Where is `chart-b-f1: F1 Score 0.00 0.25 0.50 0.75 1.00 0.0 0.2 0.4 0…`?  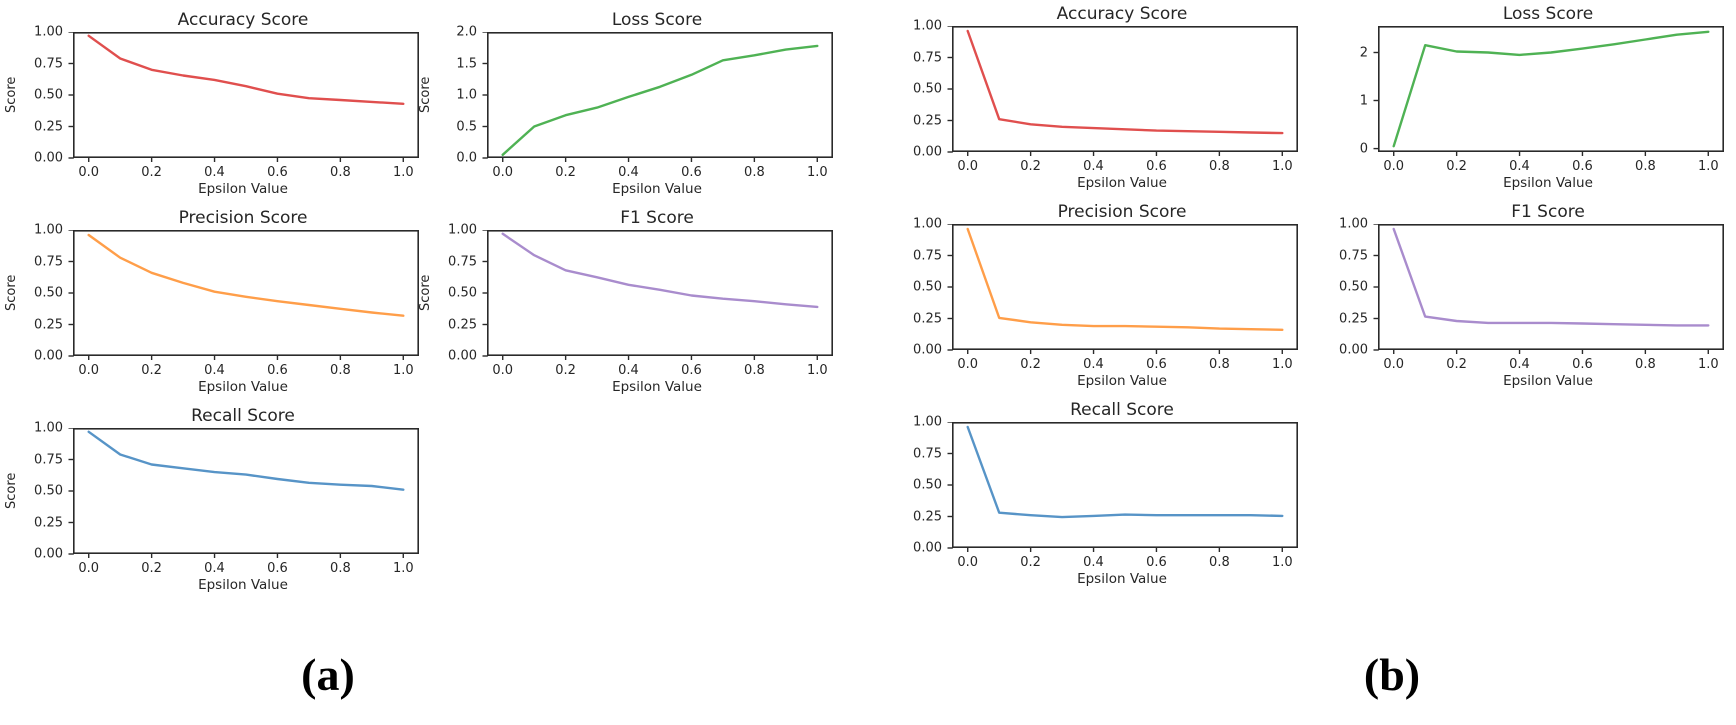
chart-b-f1: F1 Score 0.00 0.25 0.50 0.75 1.00 0.0 0.2 0.4 0… is located at coordinates (1524, 301).